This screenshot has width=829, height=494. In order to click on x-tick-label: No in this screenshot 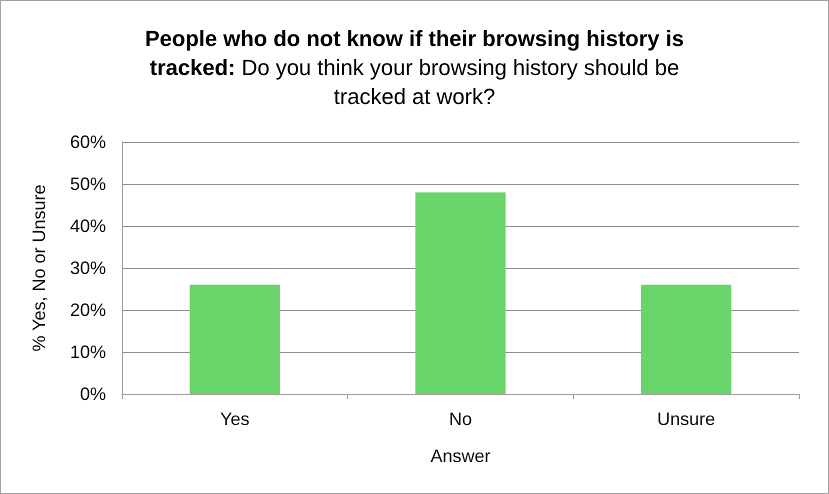, I will do `click(460, 419)`.